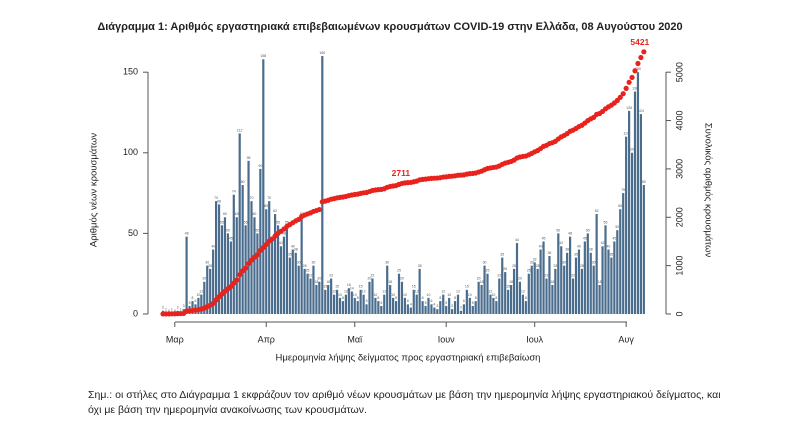 This screenshot has height=434, width=808. Describe the element at coordinates (635, 88) in the screenshot. I see `bar-value-label: 138` at that location.